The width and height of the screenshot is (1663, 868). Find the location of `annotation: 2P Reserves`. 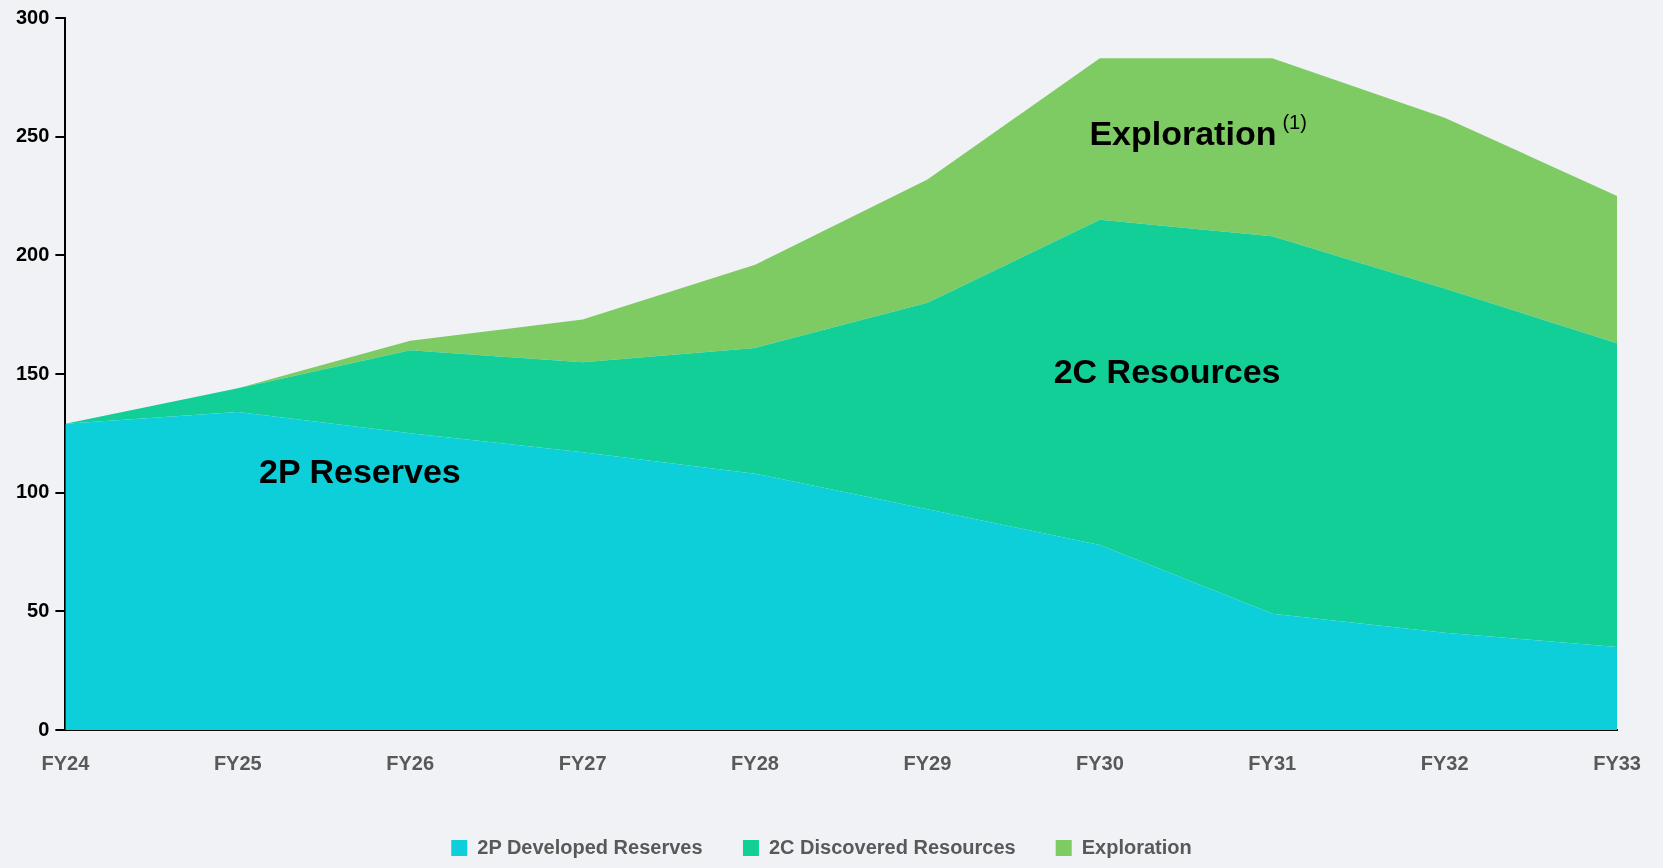

annotation: 2P Reserves is located at coordinates (360, 471).